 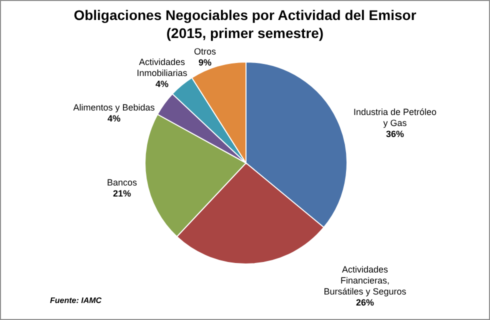 I want to click on source-note: Fuente: IAMC, so click(x=76, y=300).